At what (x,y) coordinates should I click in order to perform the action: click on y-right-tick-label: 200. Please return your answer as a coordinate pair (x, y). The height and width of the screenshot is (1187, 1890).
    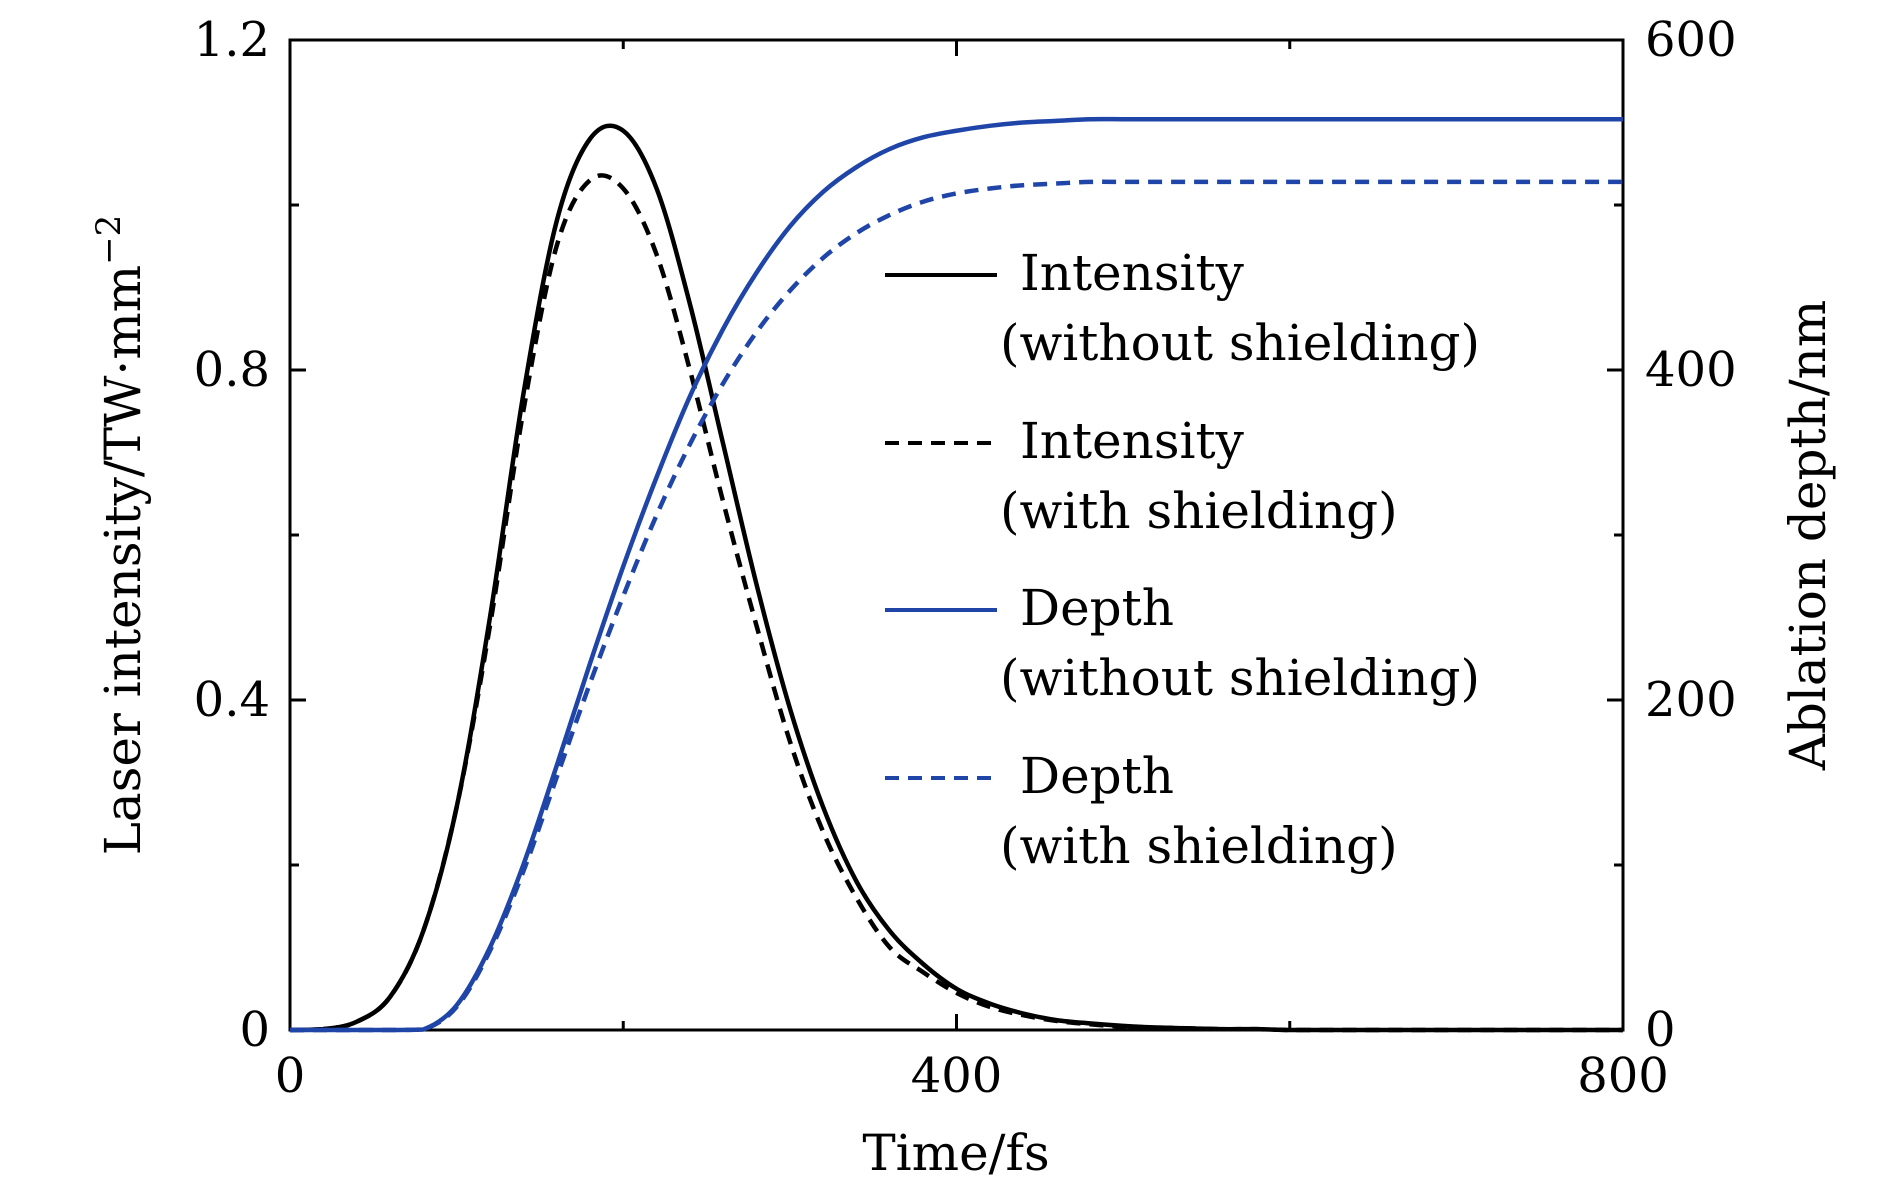
    Looking at the image, I should click on (1691, 700).